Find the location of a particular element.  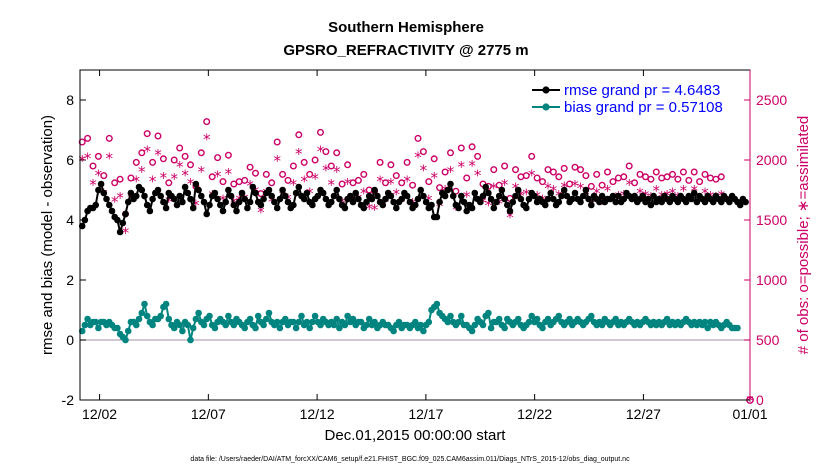

assimilated-obs-zero-marker: * is located at coordinates (750, 401).